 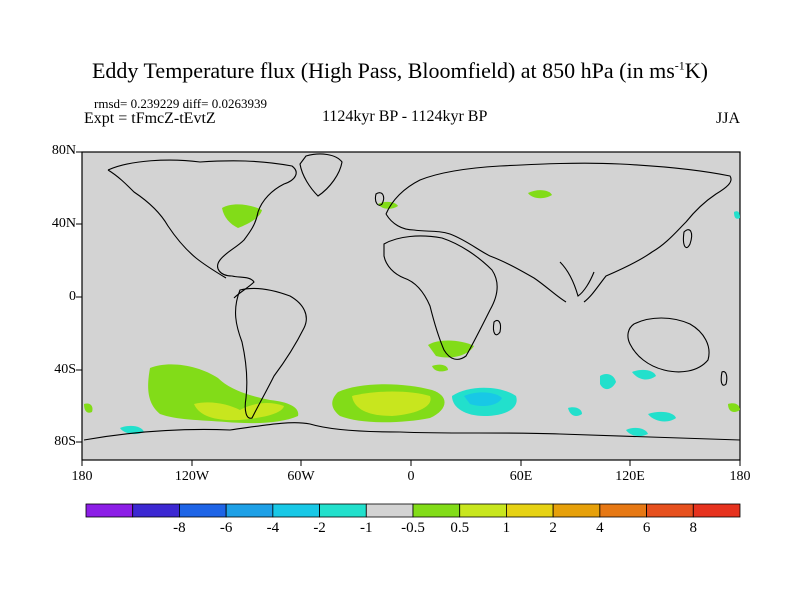 I want to click on lon-label-180e: 180, so click(x=740, y=476).